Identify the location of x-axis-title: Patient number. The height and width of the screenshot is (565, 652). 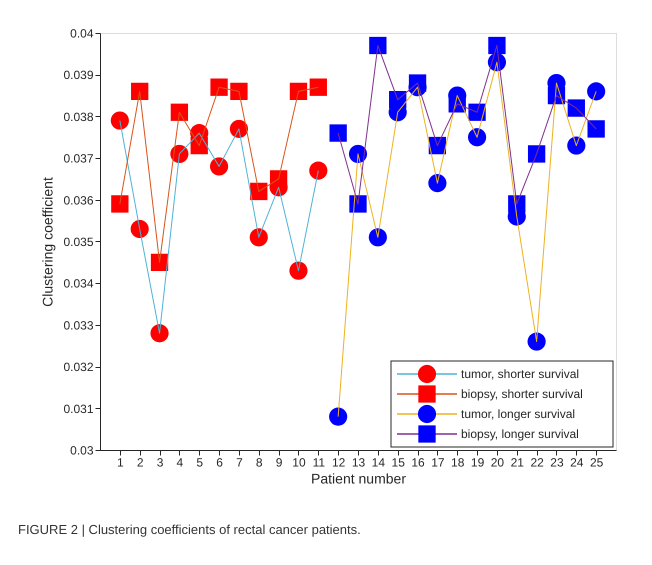
(358, 478).